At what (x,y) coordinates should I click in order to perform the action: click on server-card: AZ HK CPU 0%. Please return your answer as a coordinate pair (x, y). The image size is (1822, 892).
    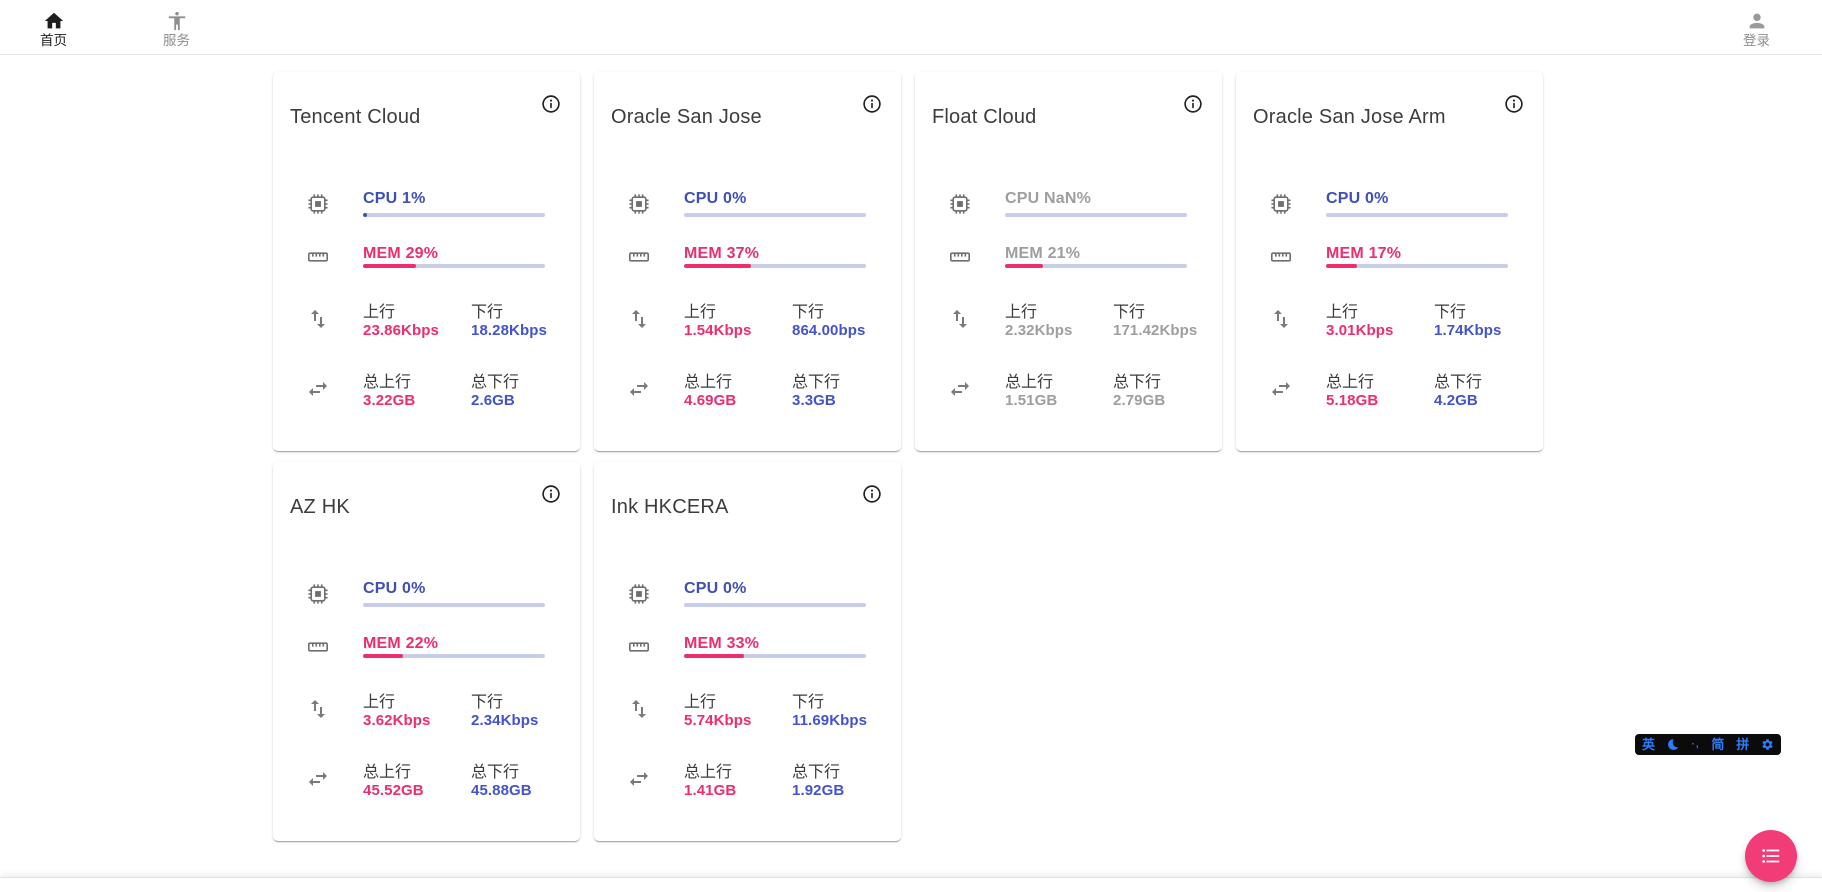
    Looking at the image, I should click on (426, 651).